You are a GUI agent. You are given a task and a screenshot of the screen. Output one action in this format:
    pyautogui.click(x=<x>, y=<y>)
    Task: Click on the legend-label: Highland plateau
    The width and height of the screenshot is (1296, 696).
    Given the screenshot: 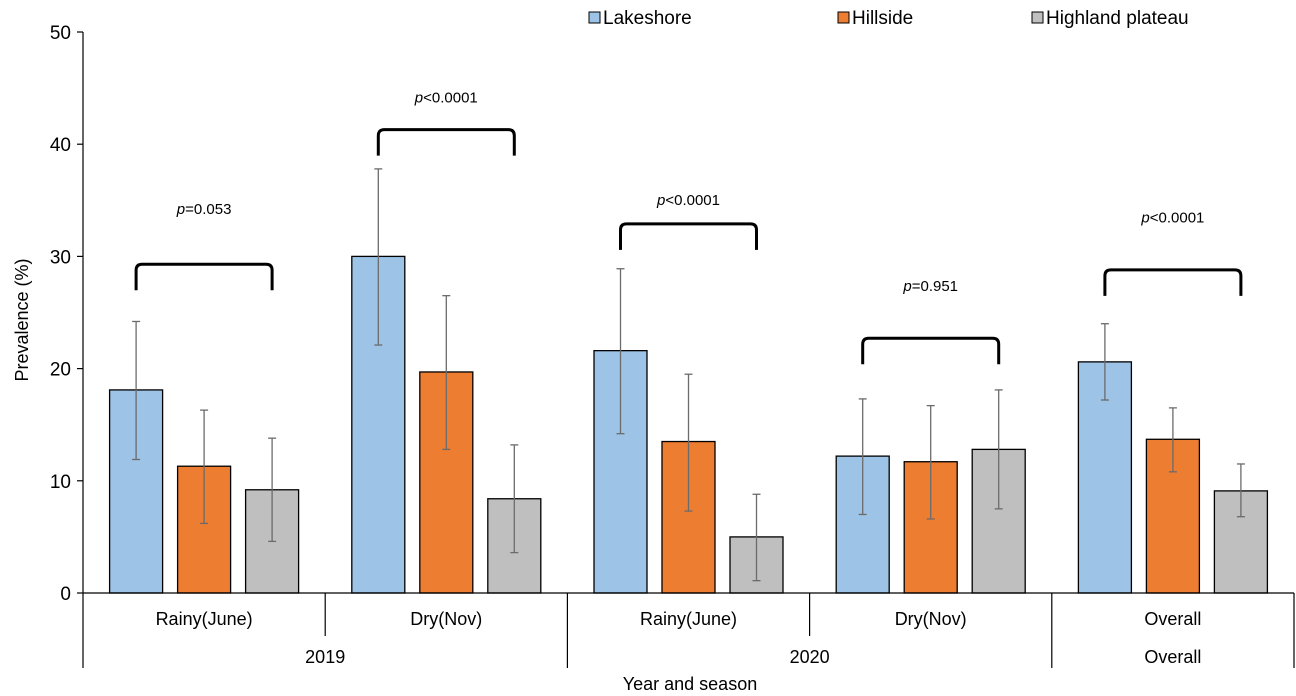 What is the action you would take?
    pyautogui.click(x=1117, y=18)
    